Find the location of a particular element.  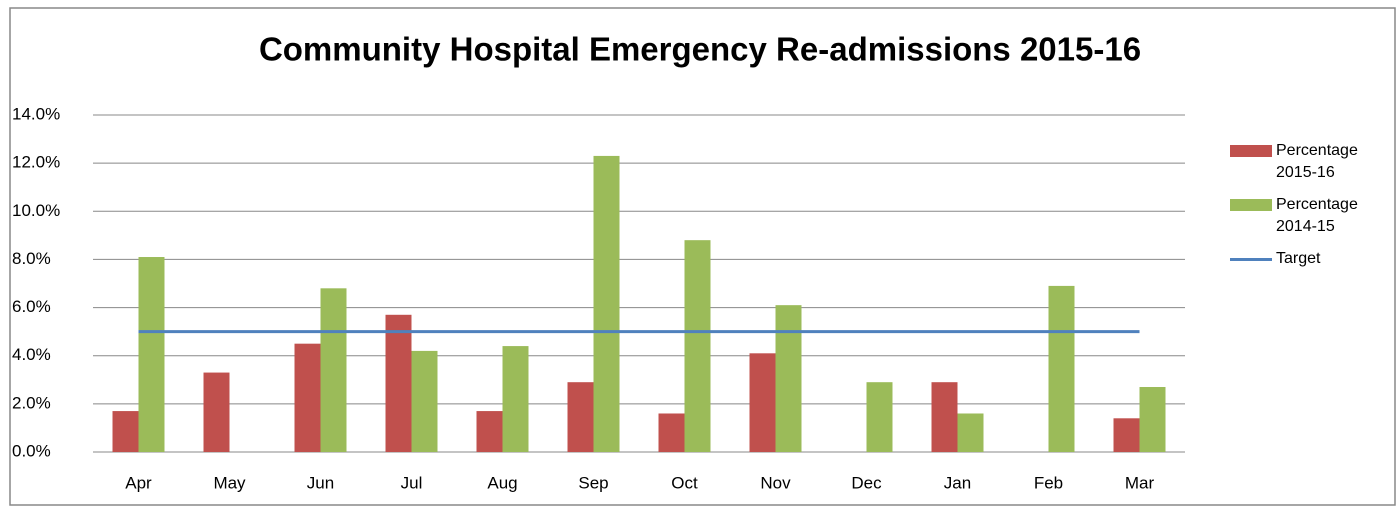

legend-label: Target is located at coordinates (1298, 258).